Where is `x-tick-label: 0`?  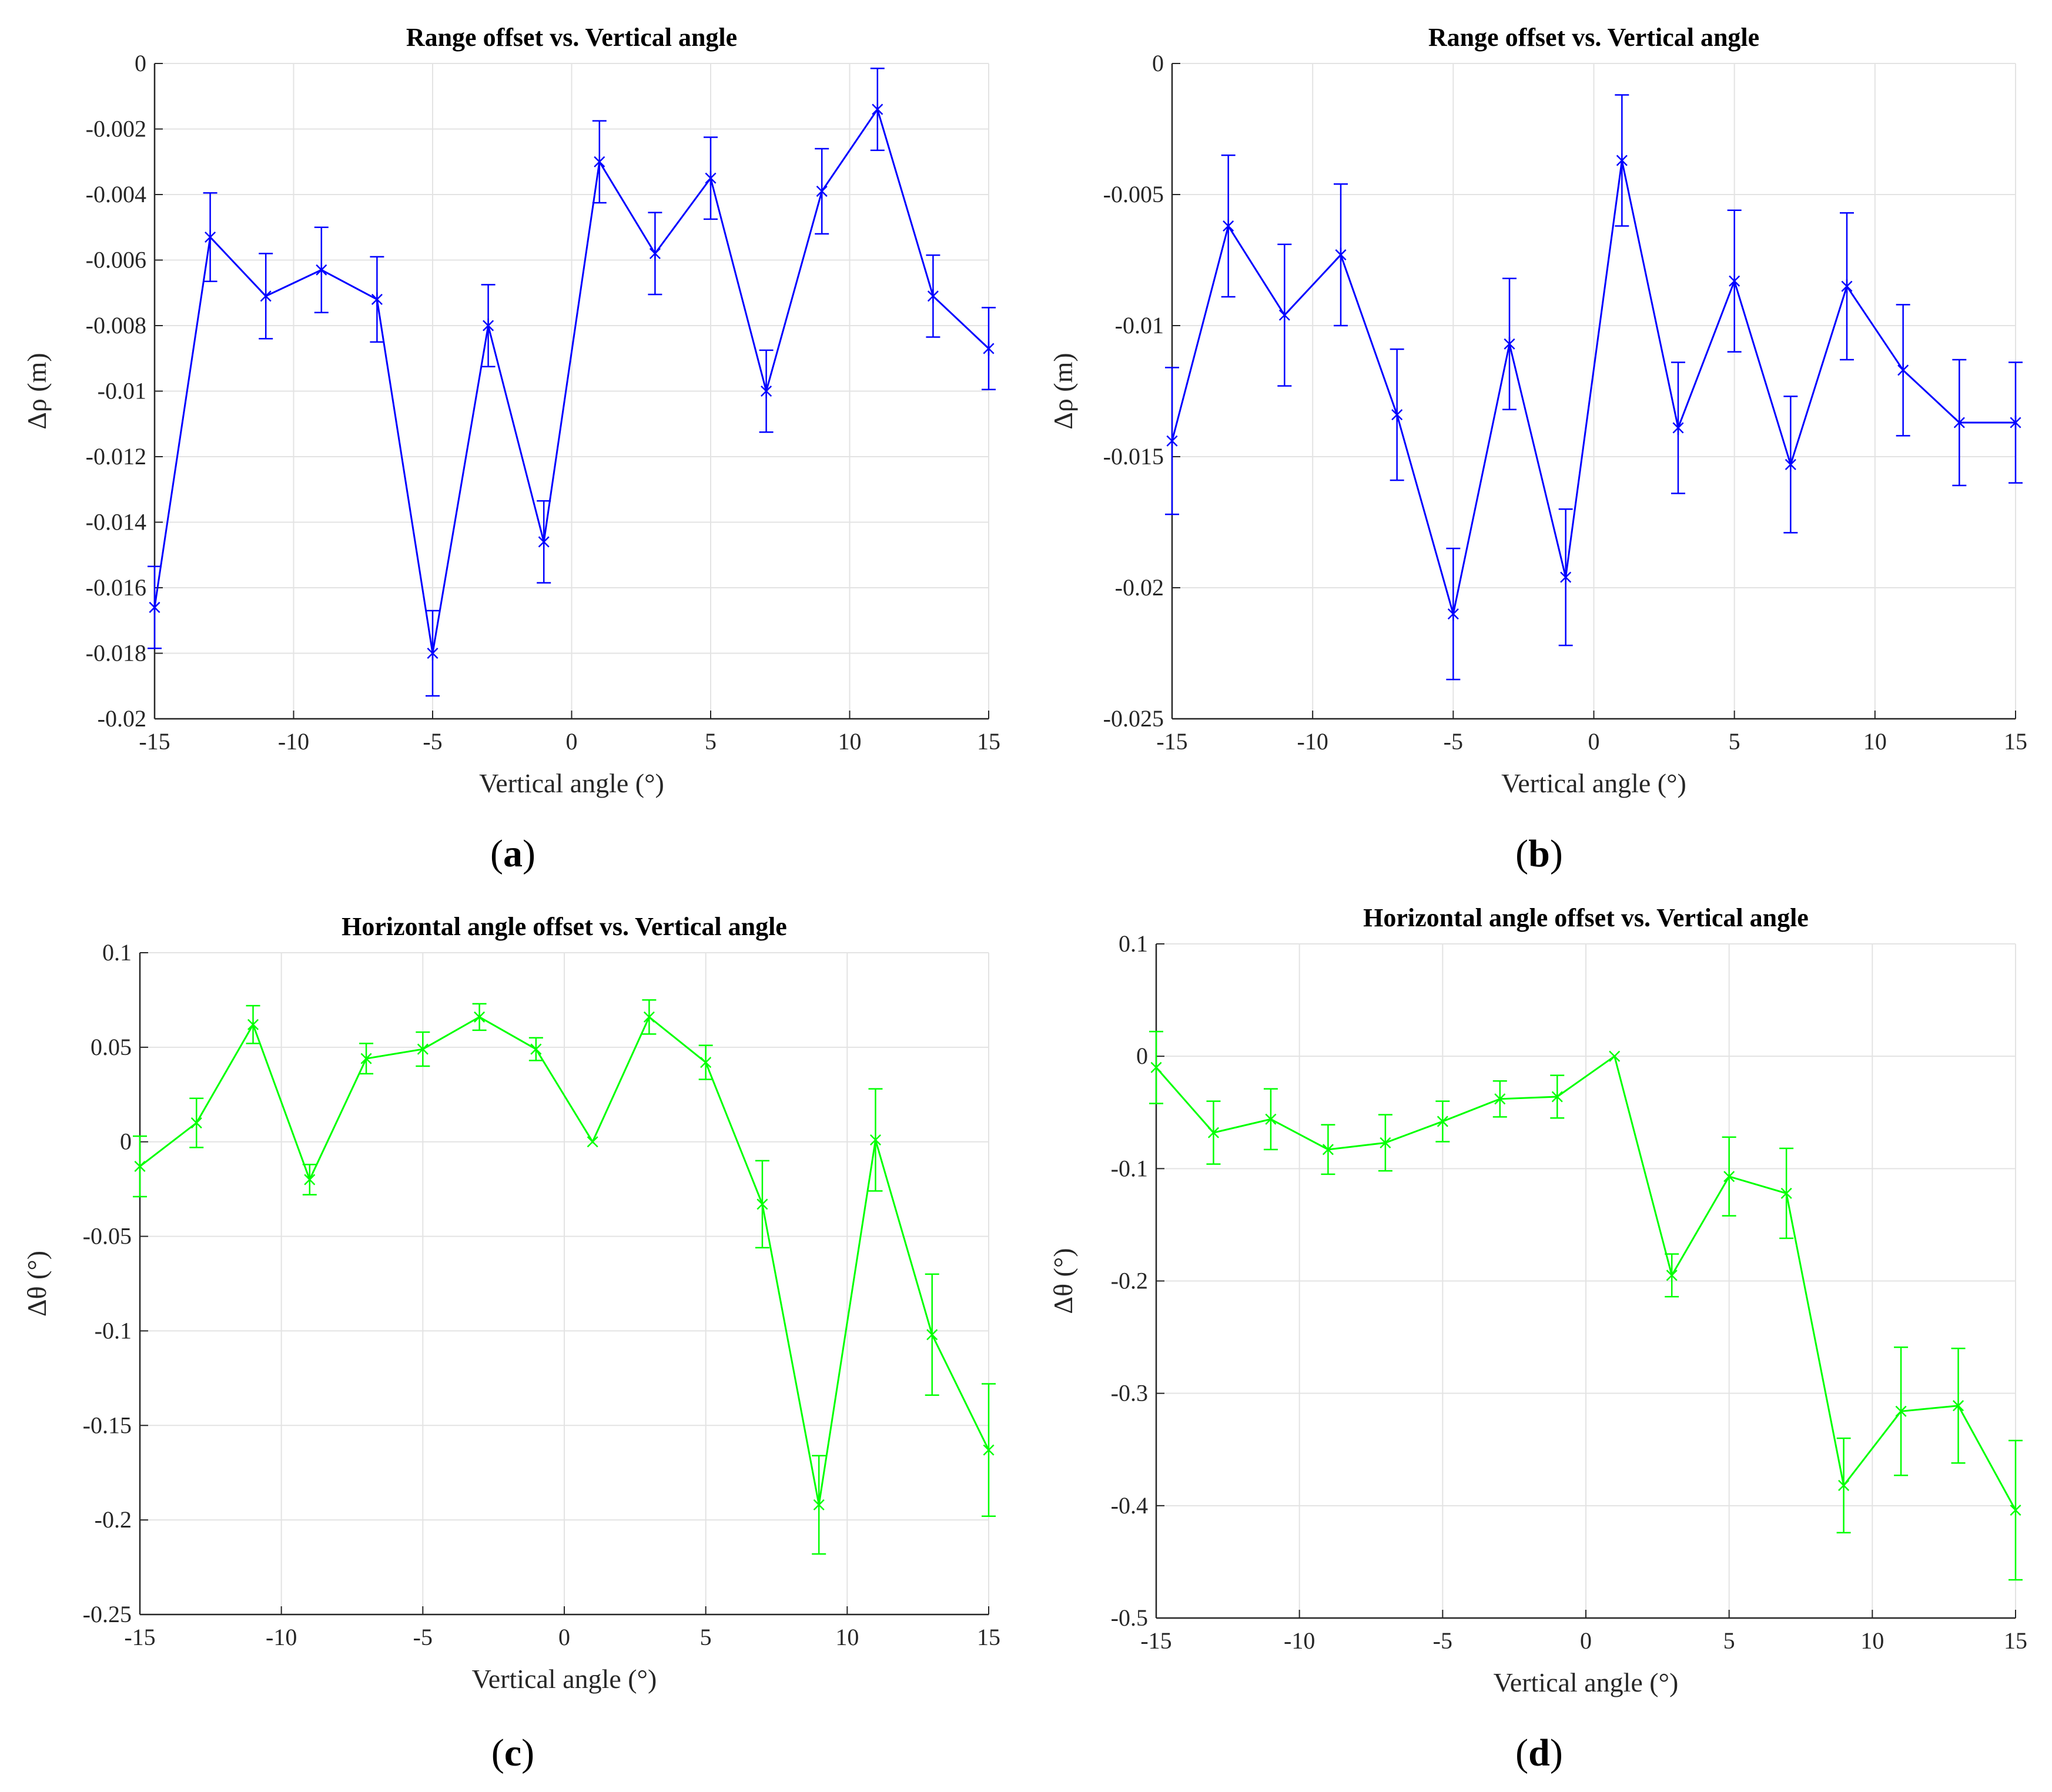
x-tick-label: 0 is located at coordinates (1586, 1640).